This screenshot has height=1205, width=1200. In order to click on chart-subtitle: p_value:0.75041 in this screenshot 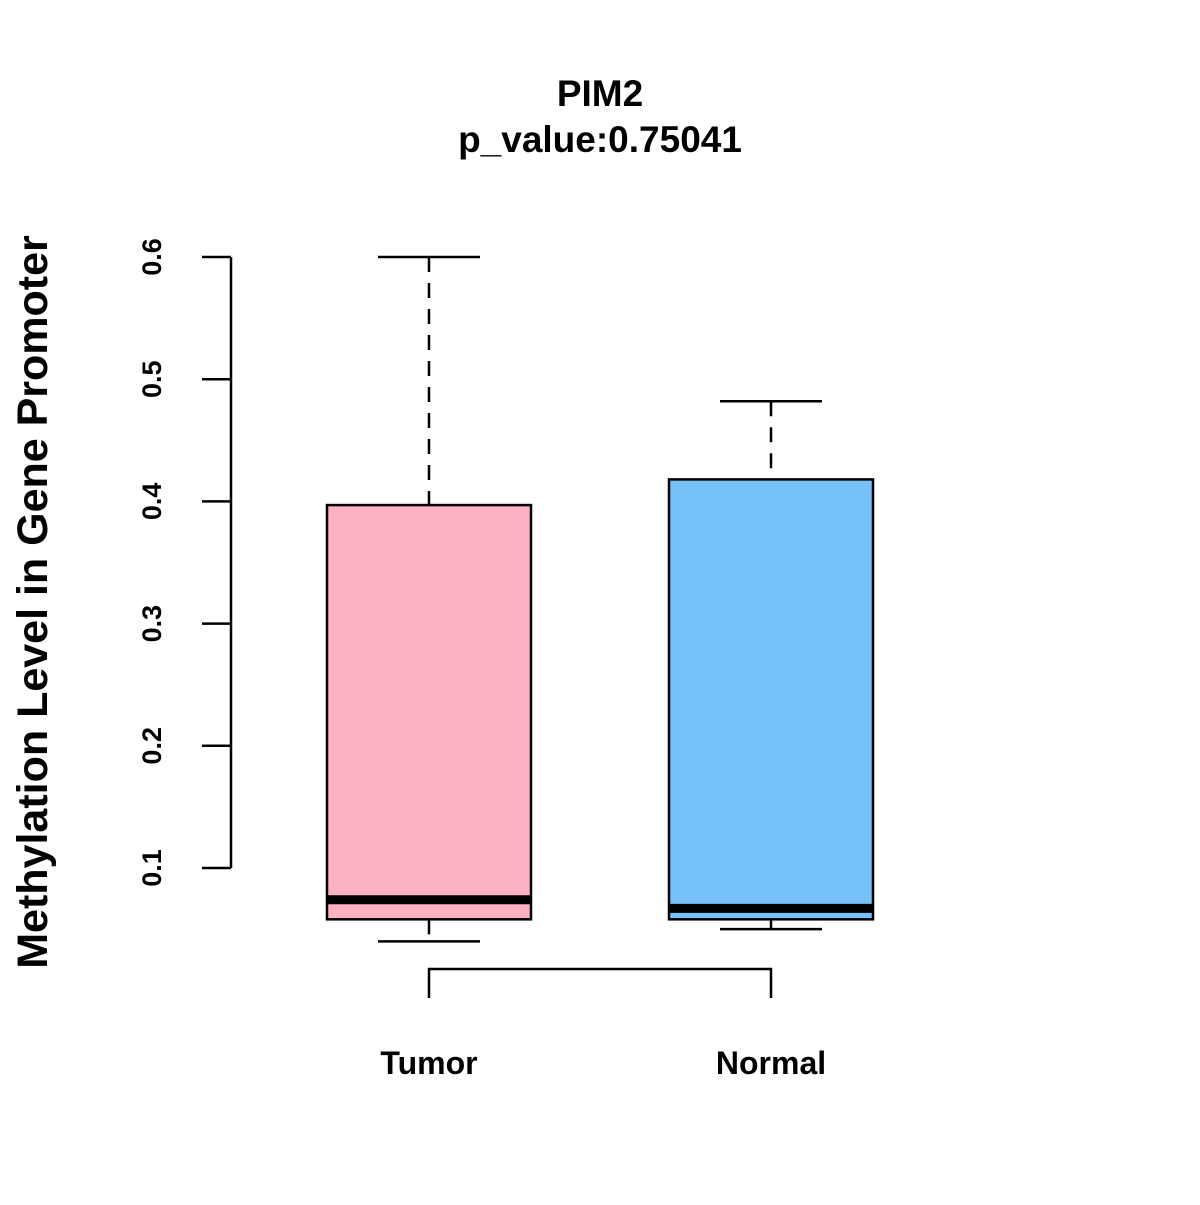, I will do `click(600, 139)`.